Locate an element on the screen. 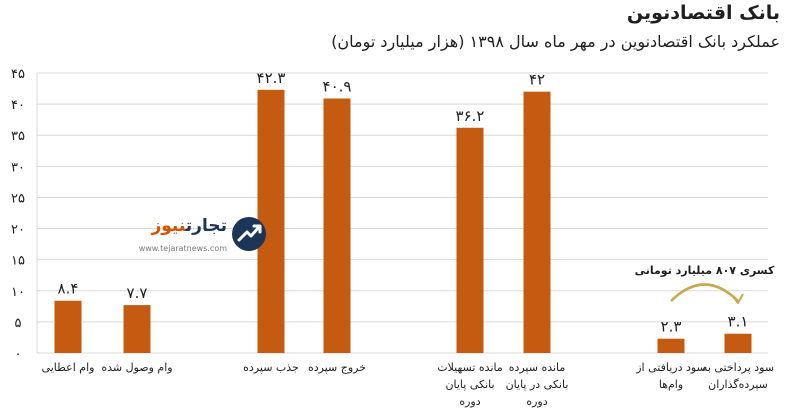 The height and width of the screenshot is (415, 800). bar-value-label: ۷.۷ is located at coordinates (137, 293).